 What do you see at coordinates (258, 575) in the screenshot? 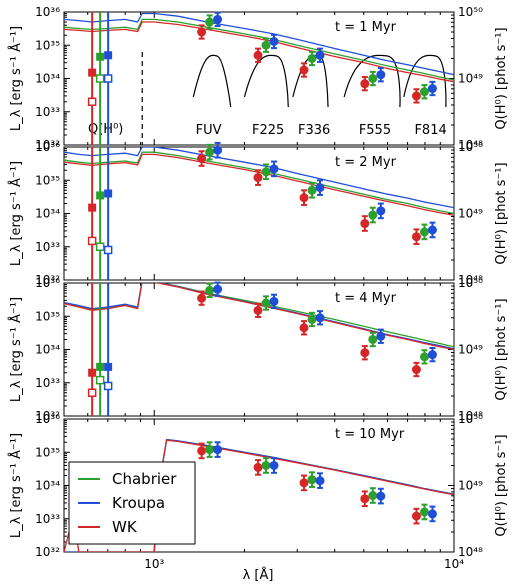
I see `x-axis-label: λ [Å]` at bounding box center [258, 575].